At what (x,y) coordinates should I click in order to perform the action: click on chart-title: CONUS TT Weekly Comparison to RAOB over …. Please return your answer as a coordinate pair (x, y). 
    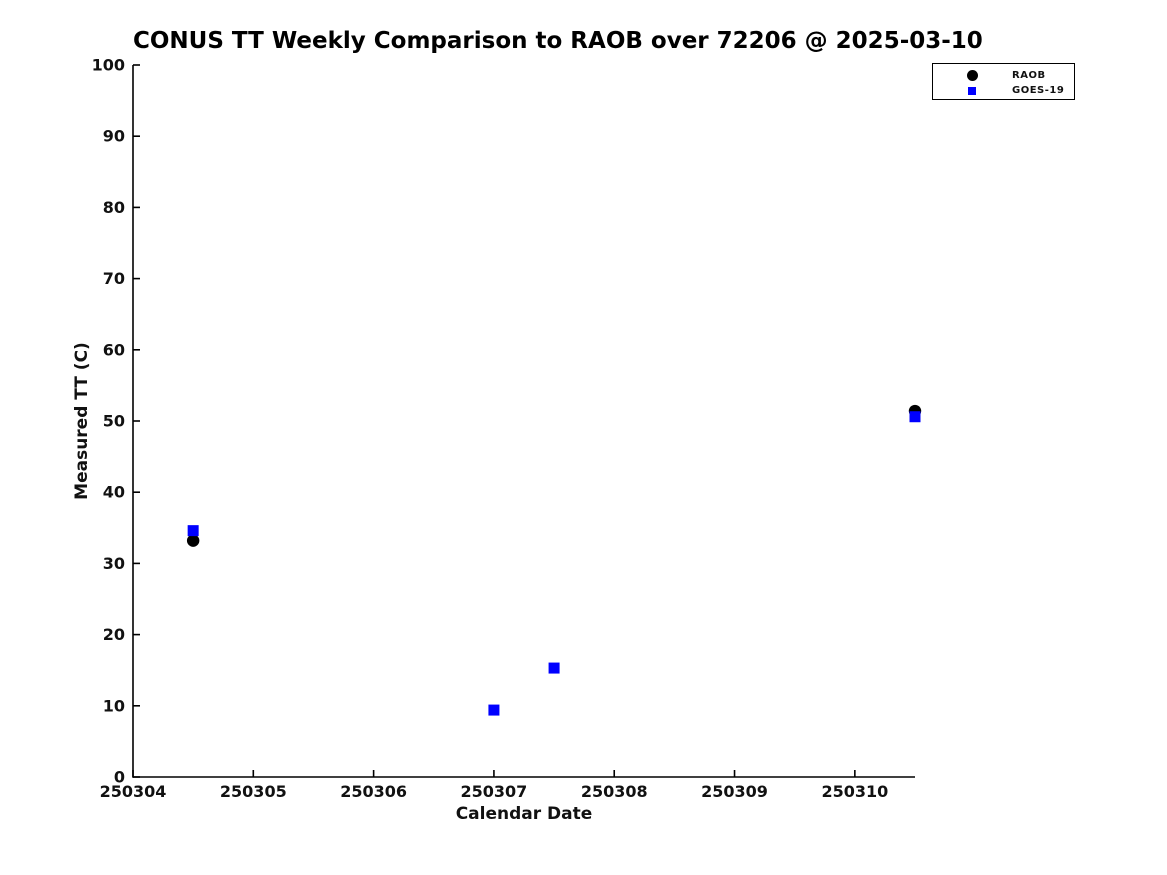
    Looking at the image, I should click on (558, 41).